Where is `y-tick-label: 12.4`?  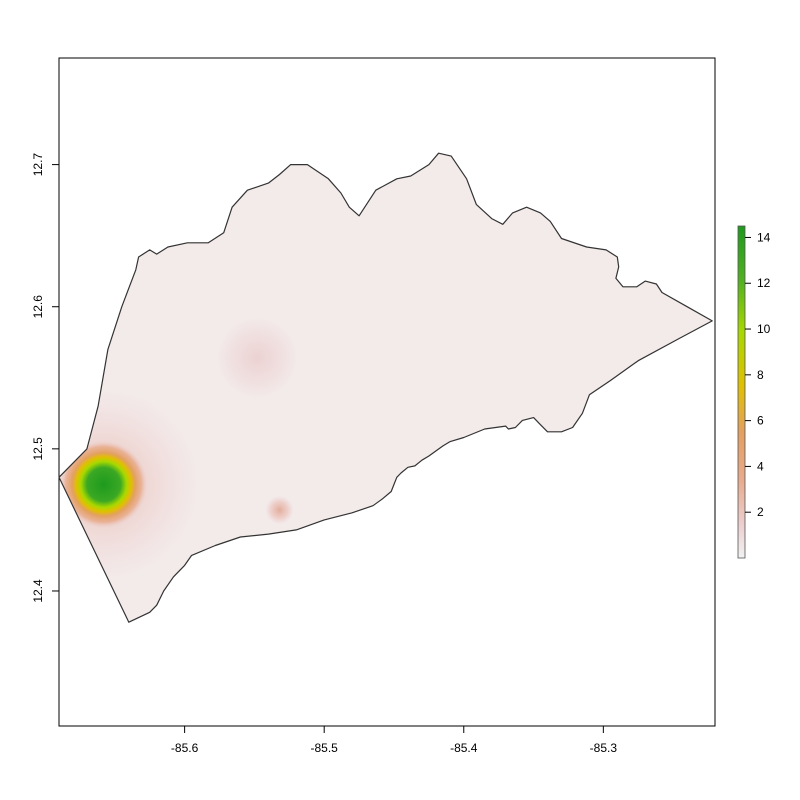 y-tick-label: 12.4 is located at coordinates (38, 591).